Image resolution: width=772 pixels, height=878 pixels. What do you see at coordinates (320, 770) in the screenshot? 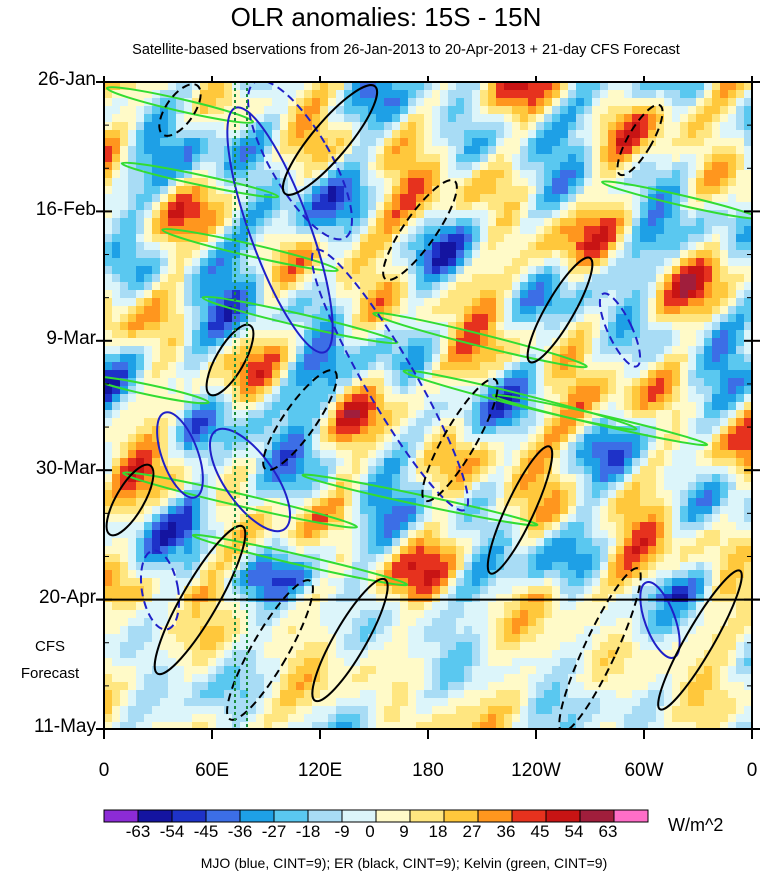
I see `x-tick-label-2: 120E` at bounding box center [320, 770].